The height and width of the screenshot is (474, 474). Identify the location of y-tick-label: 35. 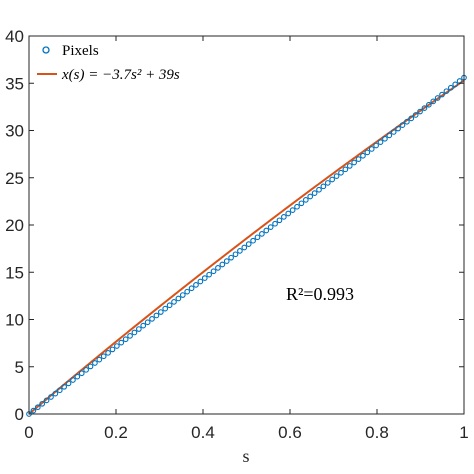
(14, 83).